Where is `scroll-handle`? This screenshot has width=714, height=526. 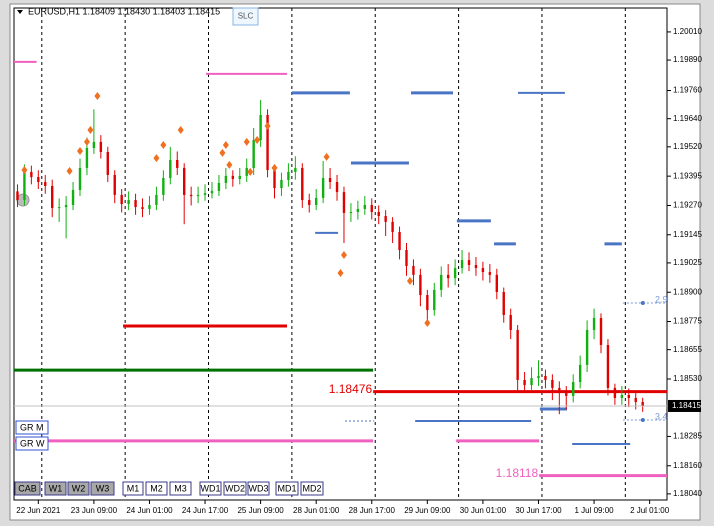
scroll-handle is located at coordinates (23, 200).